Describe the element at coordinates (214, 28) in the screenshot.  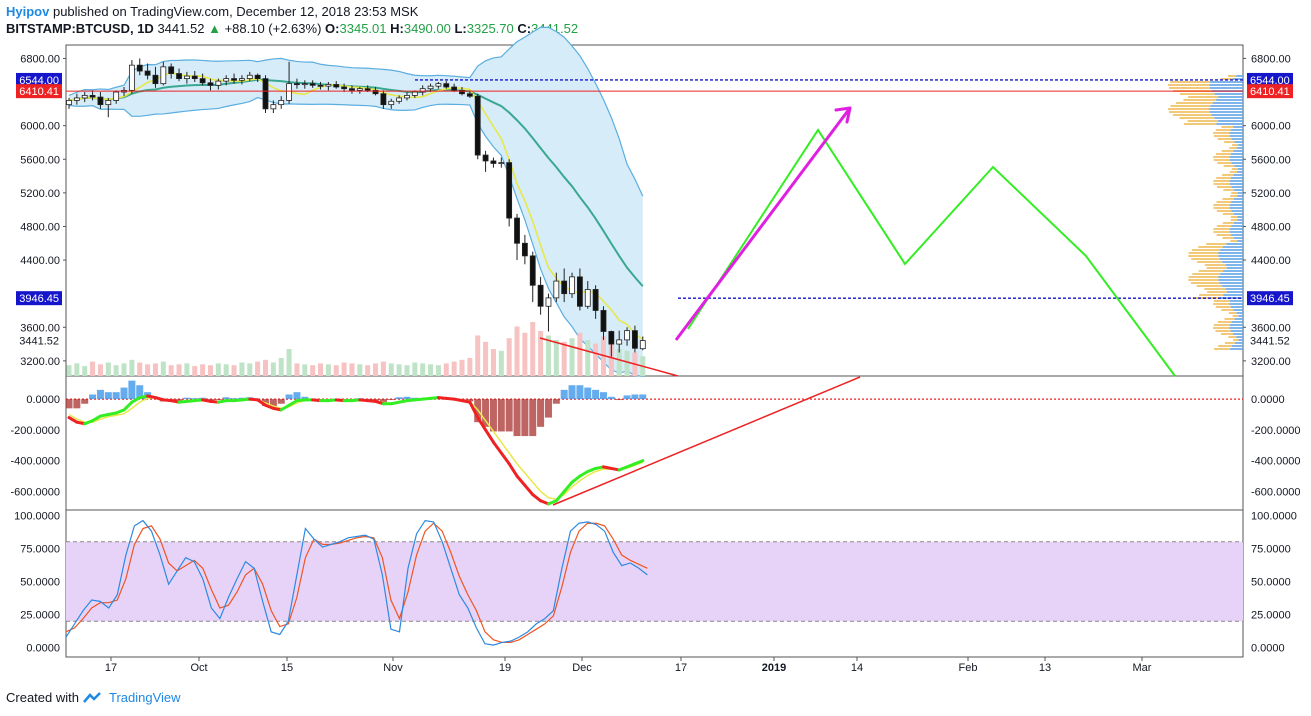
I see `change-up-icon: ▲` at that location.